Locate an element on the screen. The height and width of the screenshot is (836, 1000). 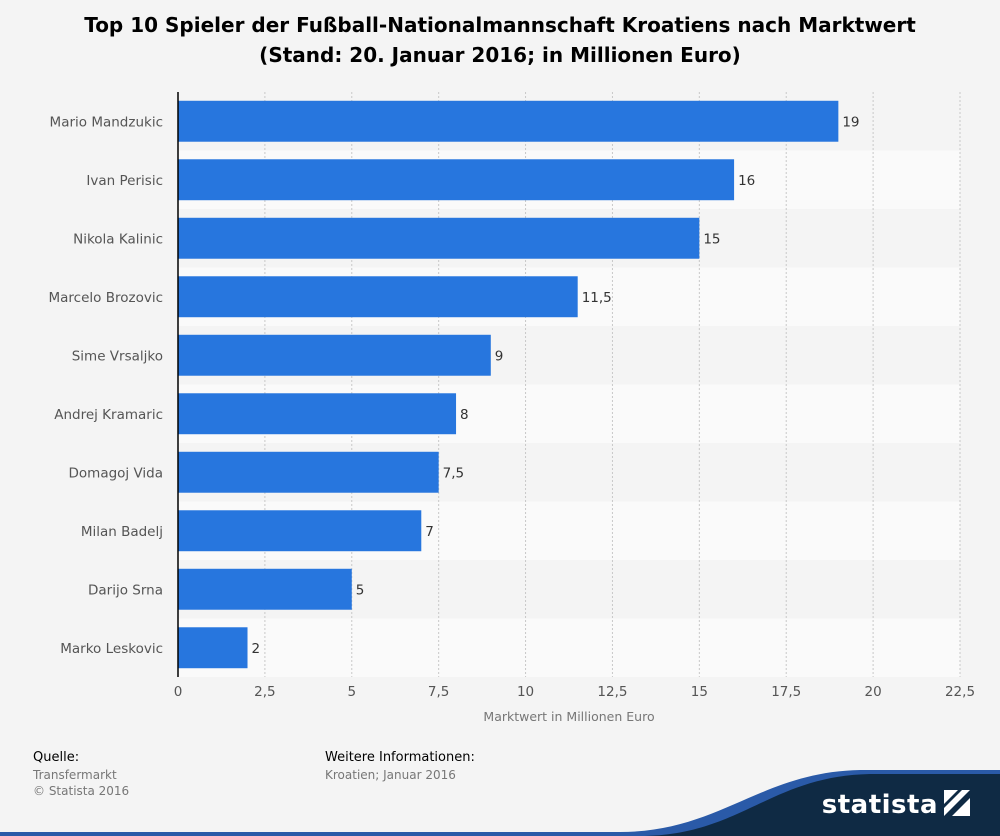
brand-wave is located at coordinates (500, 803).